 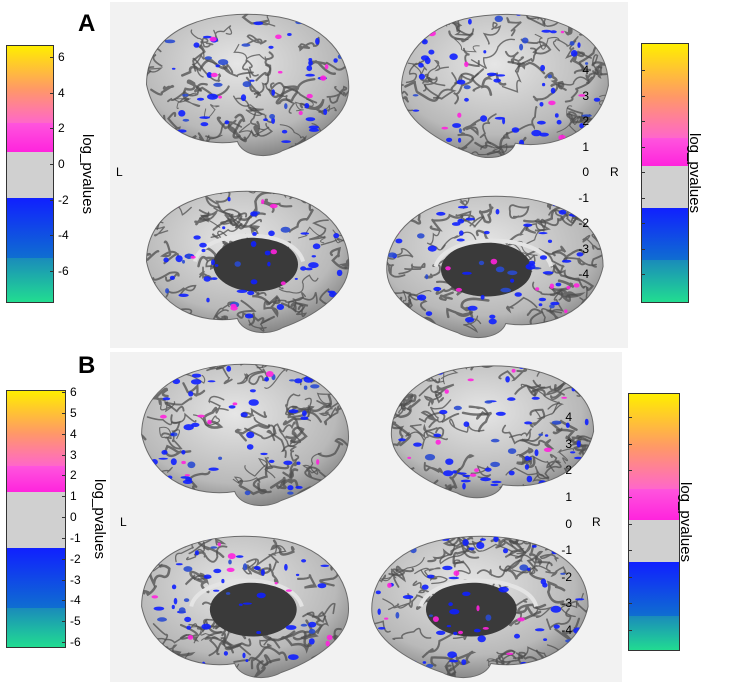 I want to click on panel-a-right-lateral-brain, so click(x=505, y=84).